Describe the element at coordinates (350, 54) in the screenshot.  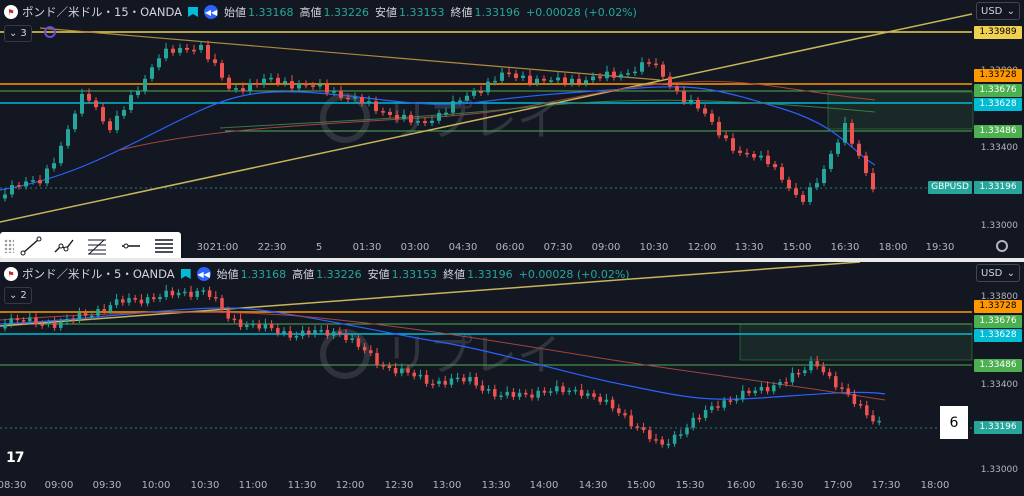
I see `descending-trendline` at that location.